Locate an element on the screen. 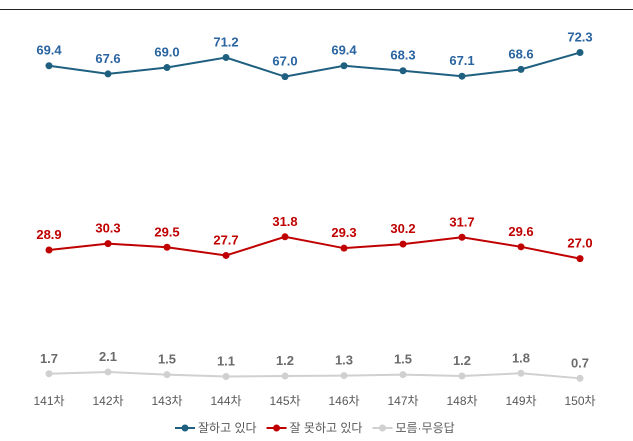 The height and width of the screenshot is (441, 633). data-label: 31.7 is located at coordinates (461, 221).